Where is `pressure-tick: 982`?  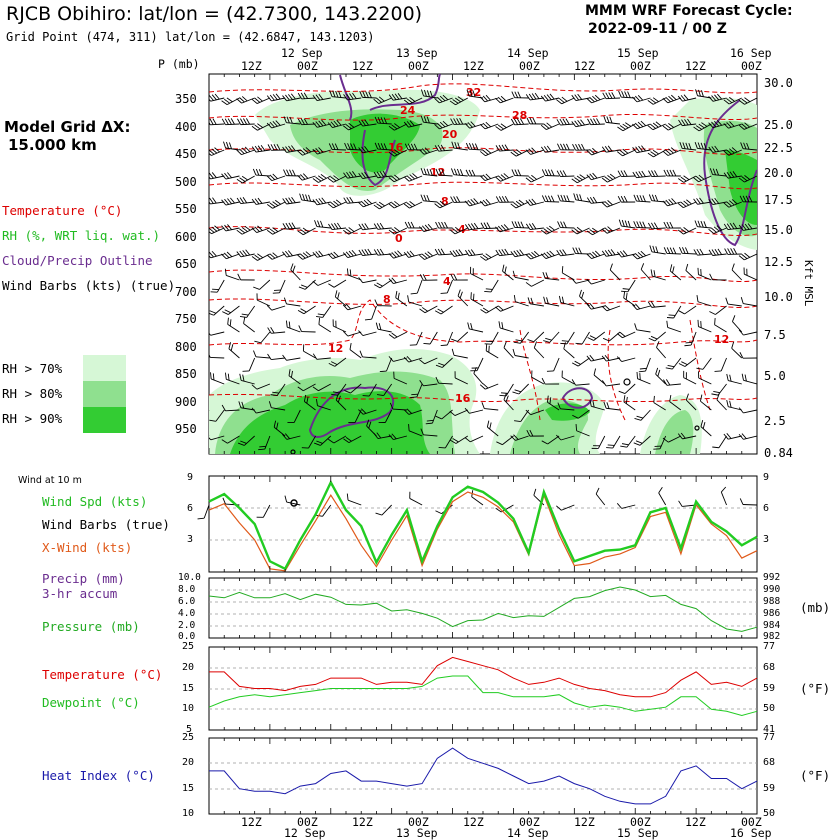 pressure-tick: 982 is located at coordinates (772, 636).